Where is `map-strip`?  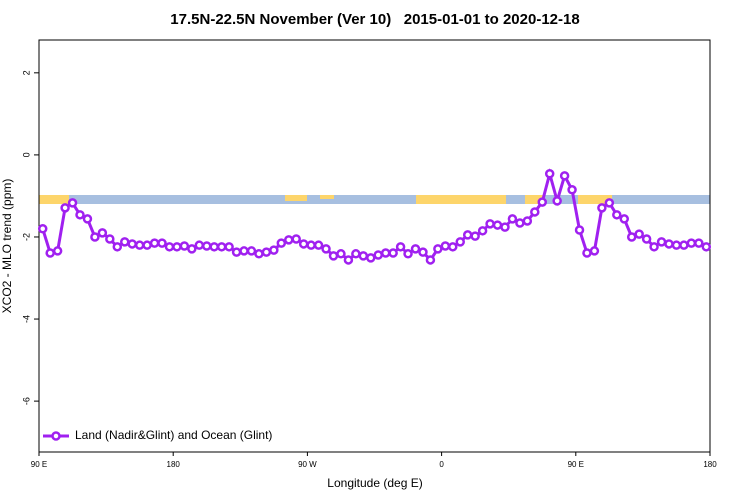
map-strip is located at coordinates (374, 199).